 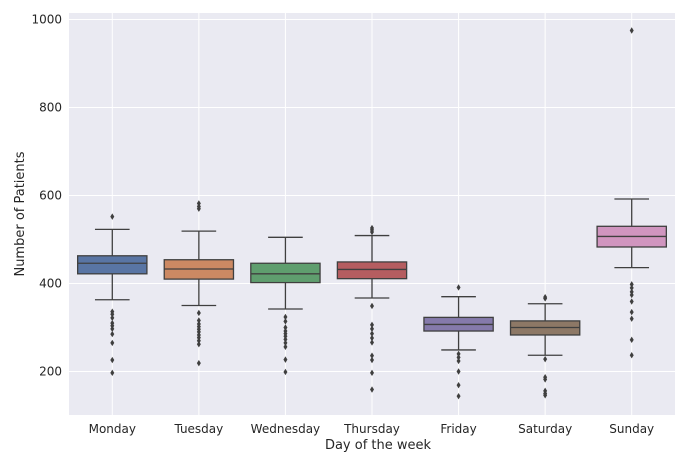 I want to click on x-tick-label: Saturday, so click(x=545, y=429).